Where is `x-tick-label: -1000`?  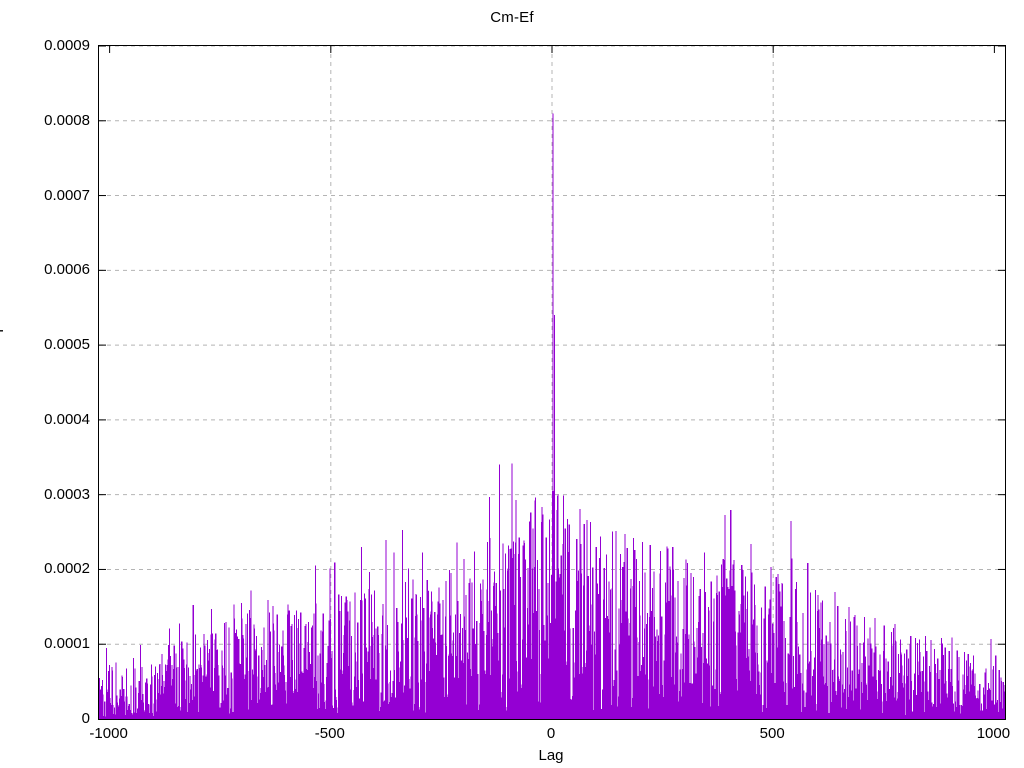
x-tick-label: -1000 is located at coordinates (108, 733).